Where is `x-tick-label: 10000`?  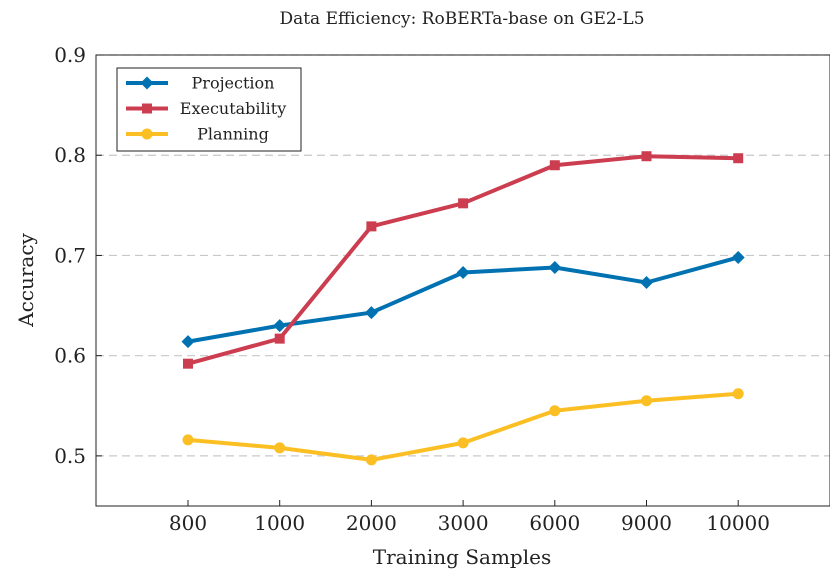 x-tick-label: 10000 is located at coordinates (738, 523).